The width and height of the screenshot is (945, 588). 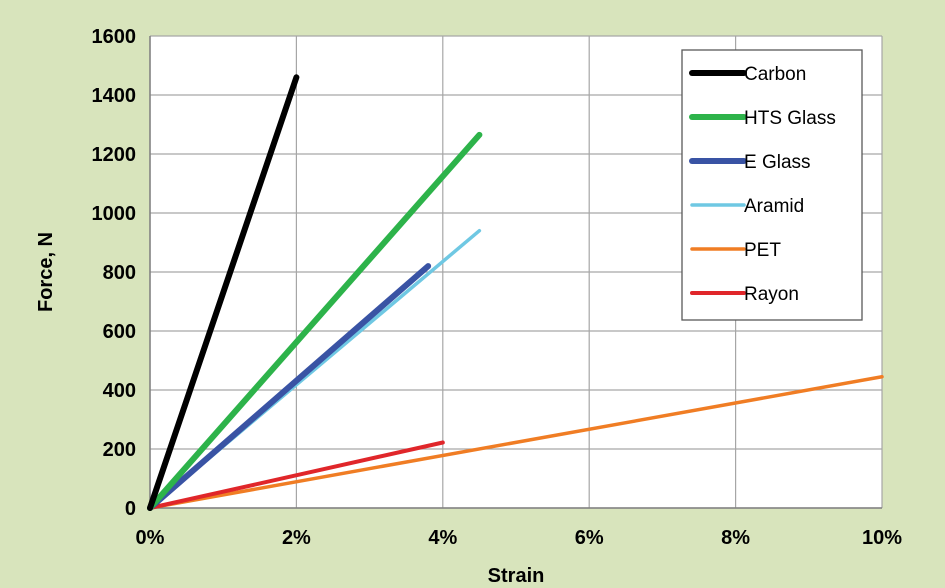 What do you see at coordinates (114, 37) in the screenshot?
I see `y-tick-label: 1600` at bounding box center [114, 37].